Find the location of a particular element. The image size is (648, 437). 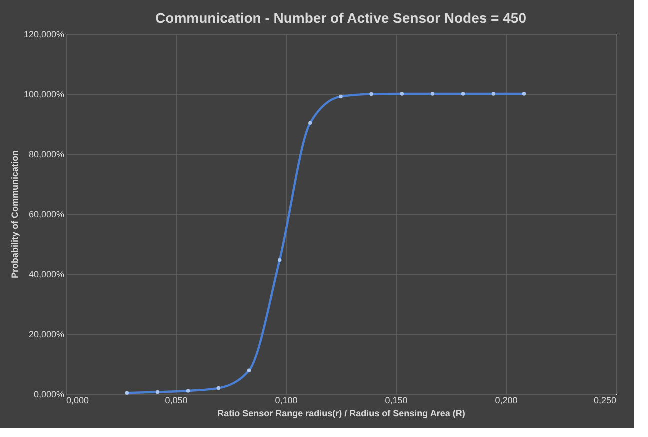

x-tick-label: 0,100 is located at coordinates (286, 401).